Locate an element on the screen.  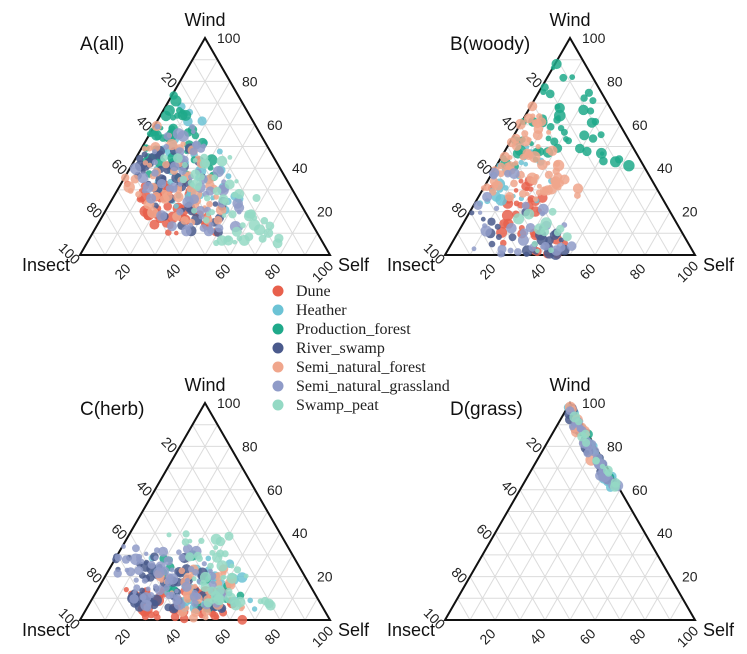
ternary-frame is located at coordinates (205, 145).